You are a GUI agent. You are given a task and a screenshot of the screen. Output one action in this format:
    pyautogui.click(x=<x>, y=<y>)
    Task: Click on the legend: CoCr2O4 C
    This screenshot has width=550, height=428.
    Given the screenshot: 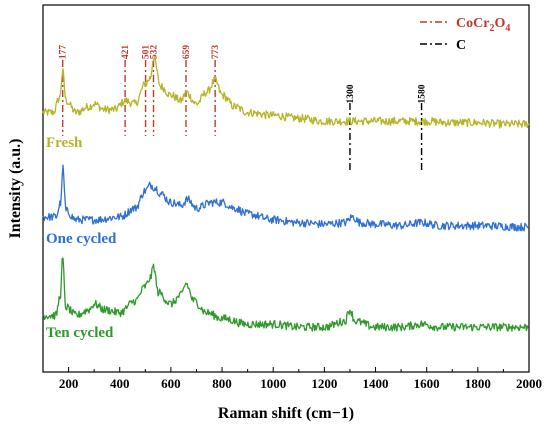 What is the action you would take?
    pyautogui.click(x=465, y=34)
    